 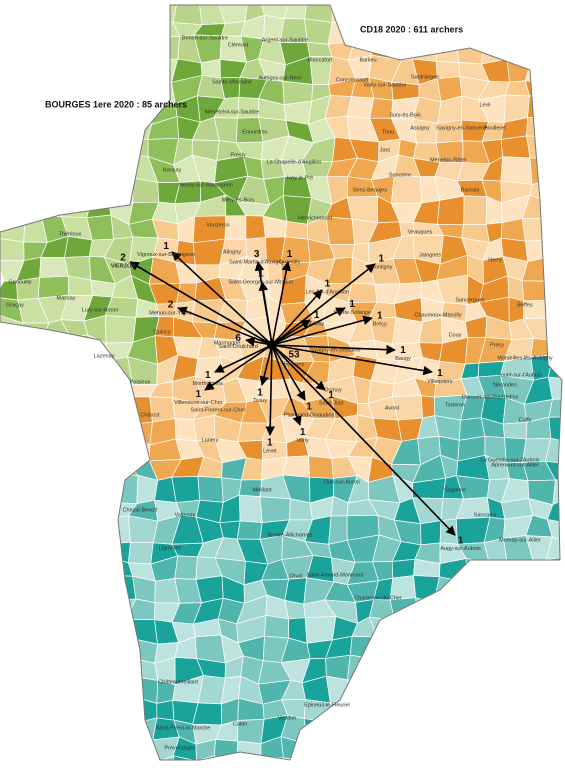 What do you see at coordinates (217, 225) in the screenshot?
I see `commune-label: Vouzeron` at bounding box center [217, 225].